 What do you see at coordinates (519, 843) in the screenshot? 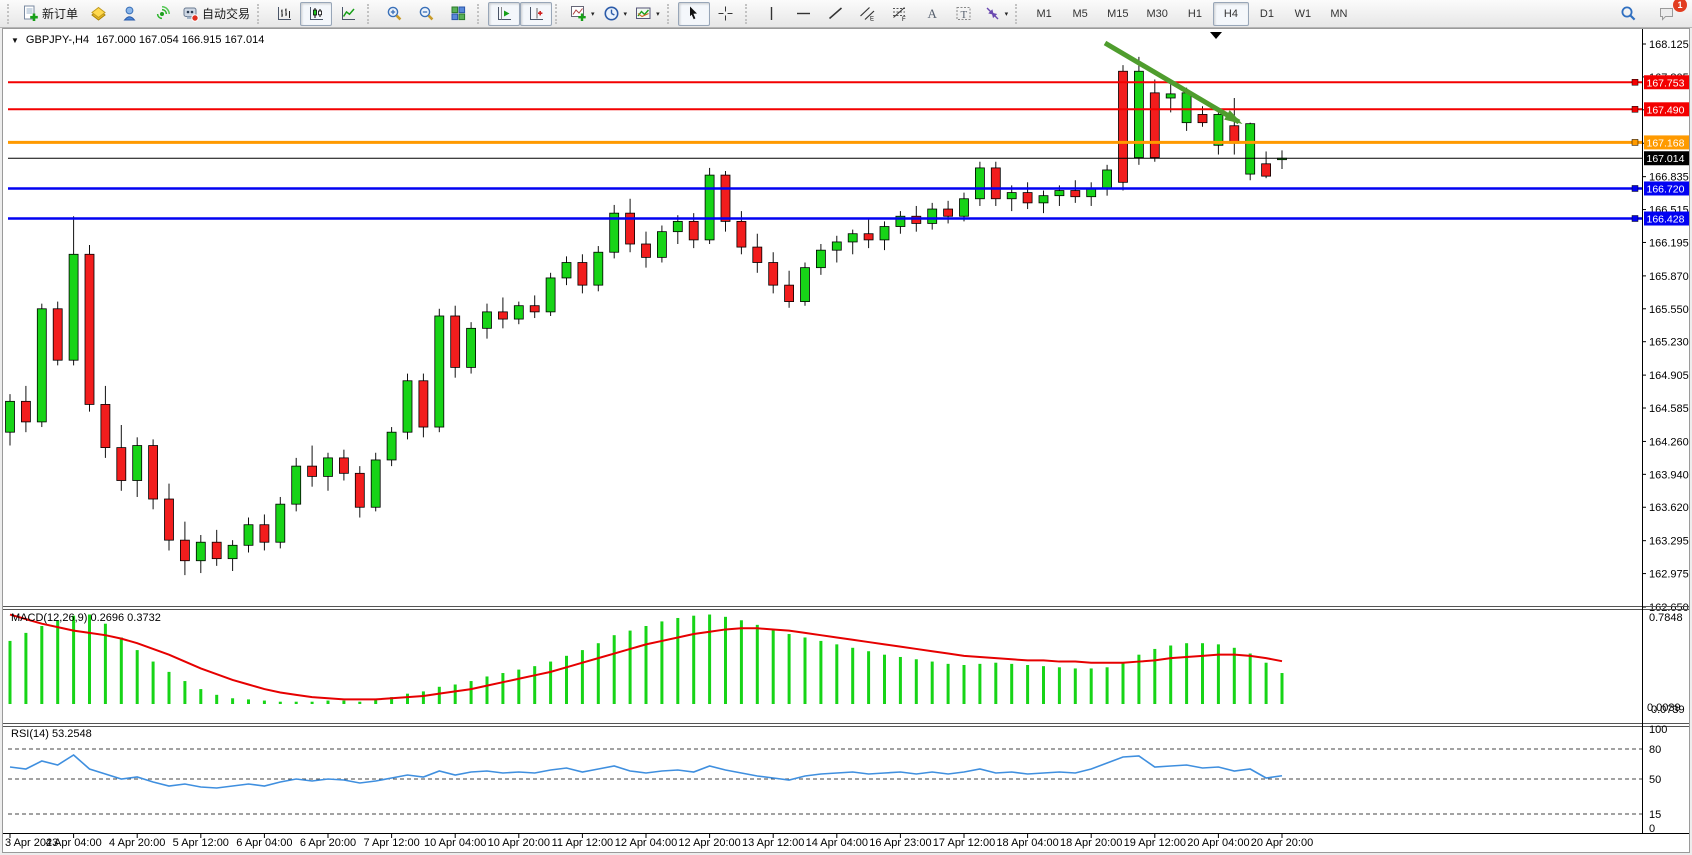
I see `svg-text: 10 Apr 20:00` at bounding box center [519, 843].